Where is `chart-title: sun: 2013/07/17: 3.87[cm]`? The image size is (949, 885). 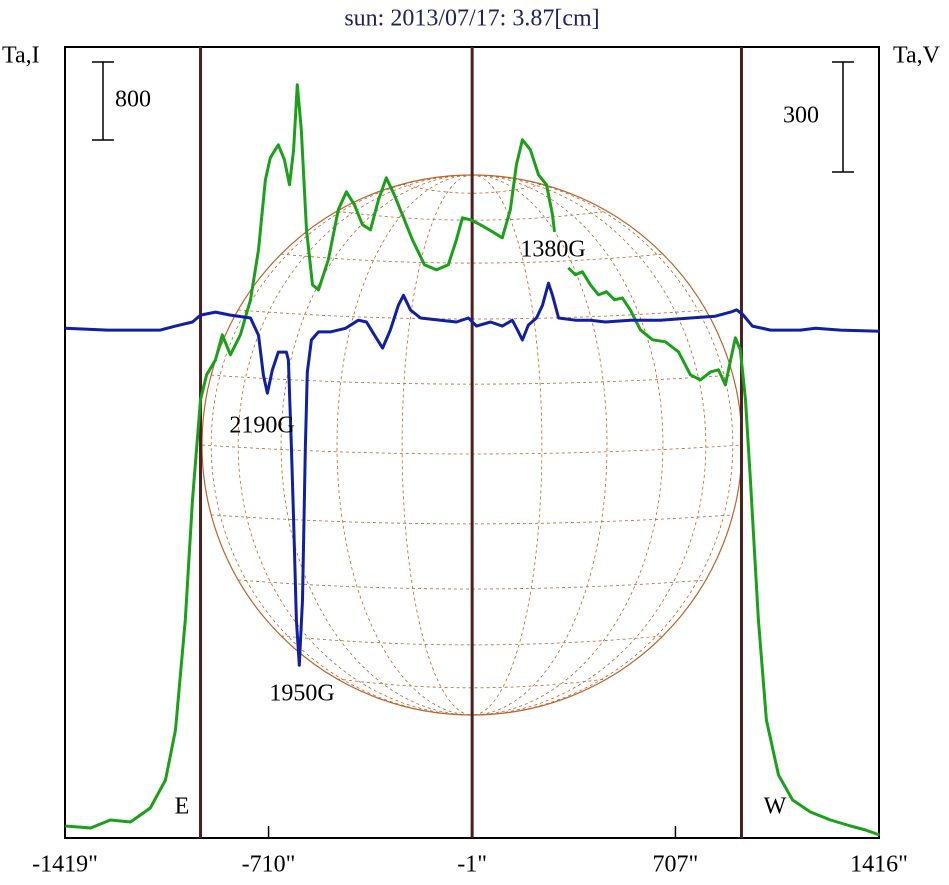 chart-title: sun: 2013/07/17: 3.87[cm] is located at coordinates (471, 19).